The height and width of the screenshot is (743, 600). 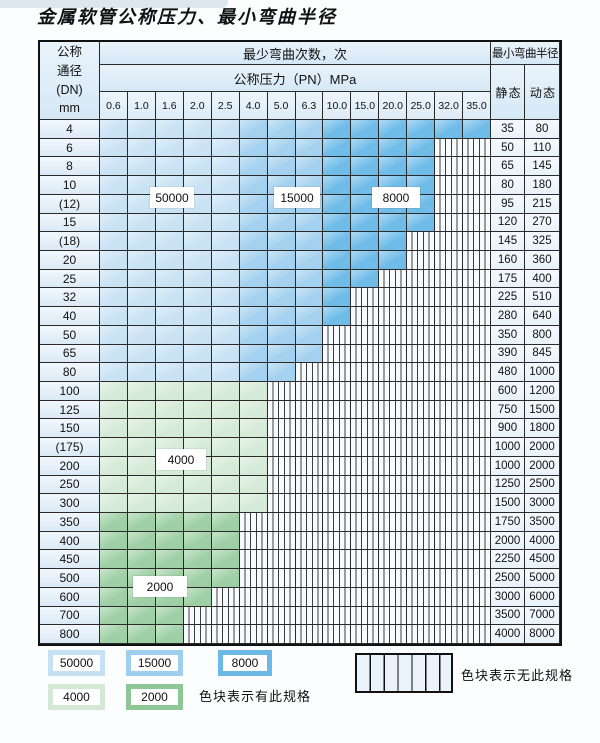 I want to click on legend-chip-8000: 8000, so click(x=245, y=663).